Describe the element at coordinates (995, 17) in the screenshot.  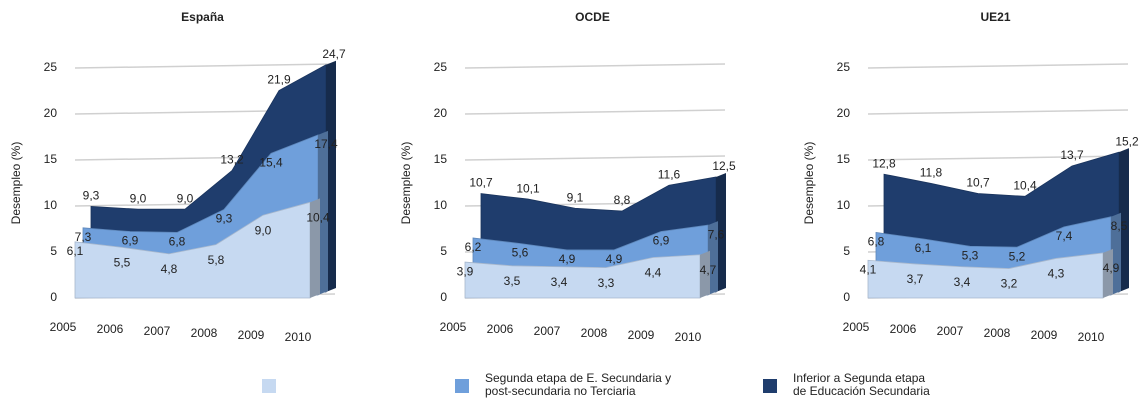
I see `chart-title: UE21` at that location.